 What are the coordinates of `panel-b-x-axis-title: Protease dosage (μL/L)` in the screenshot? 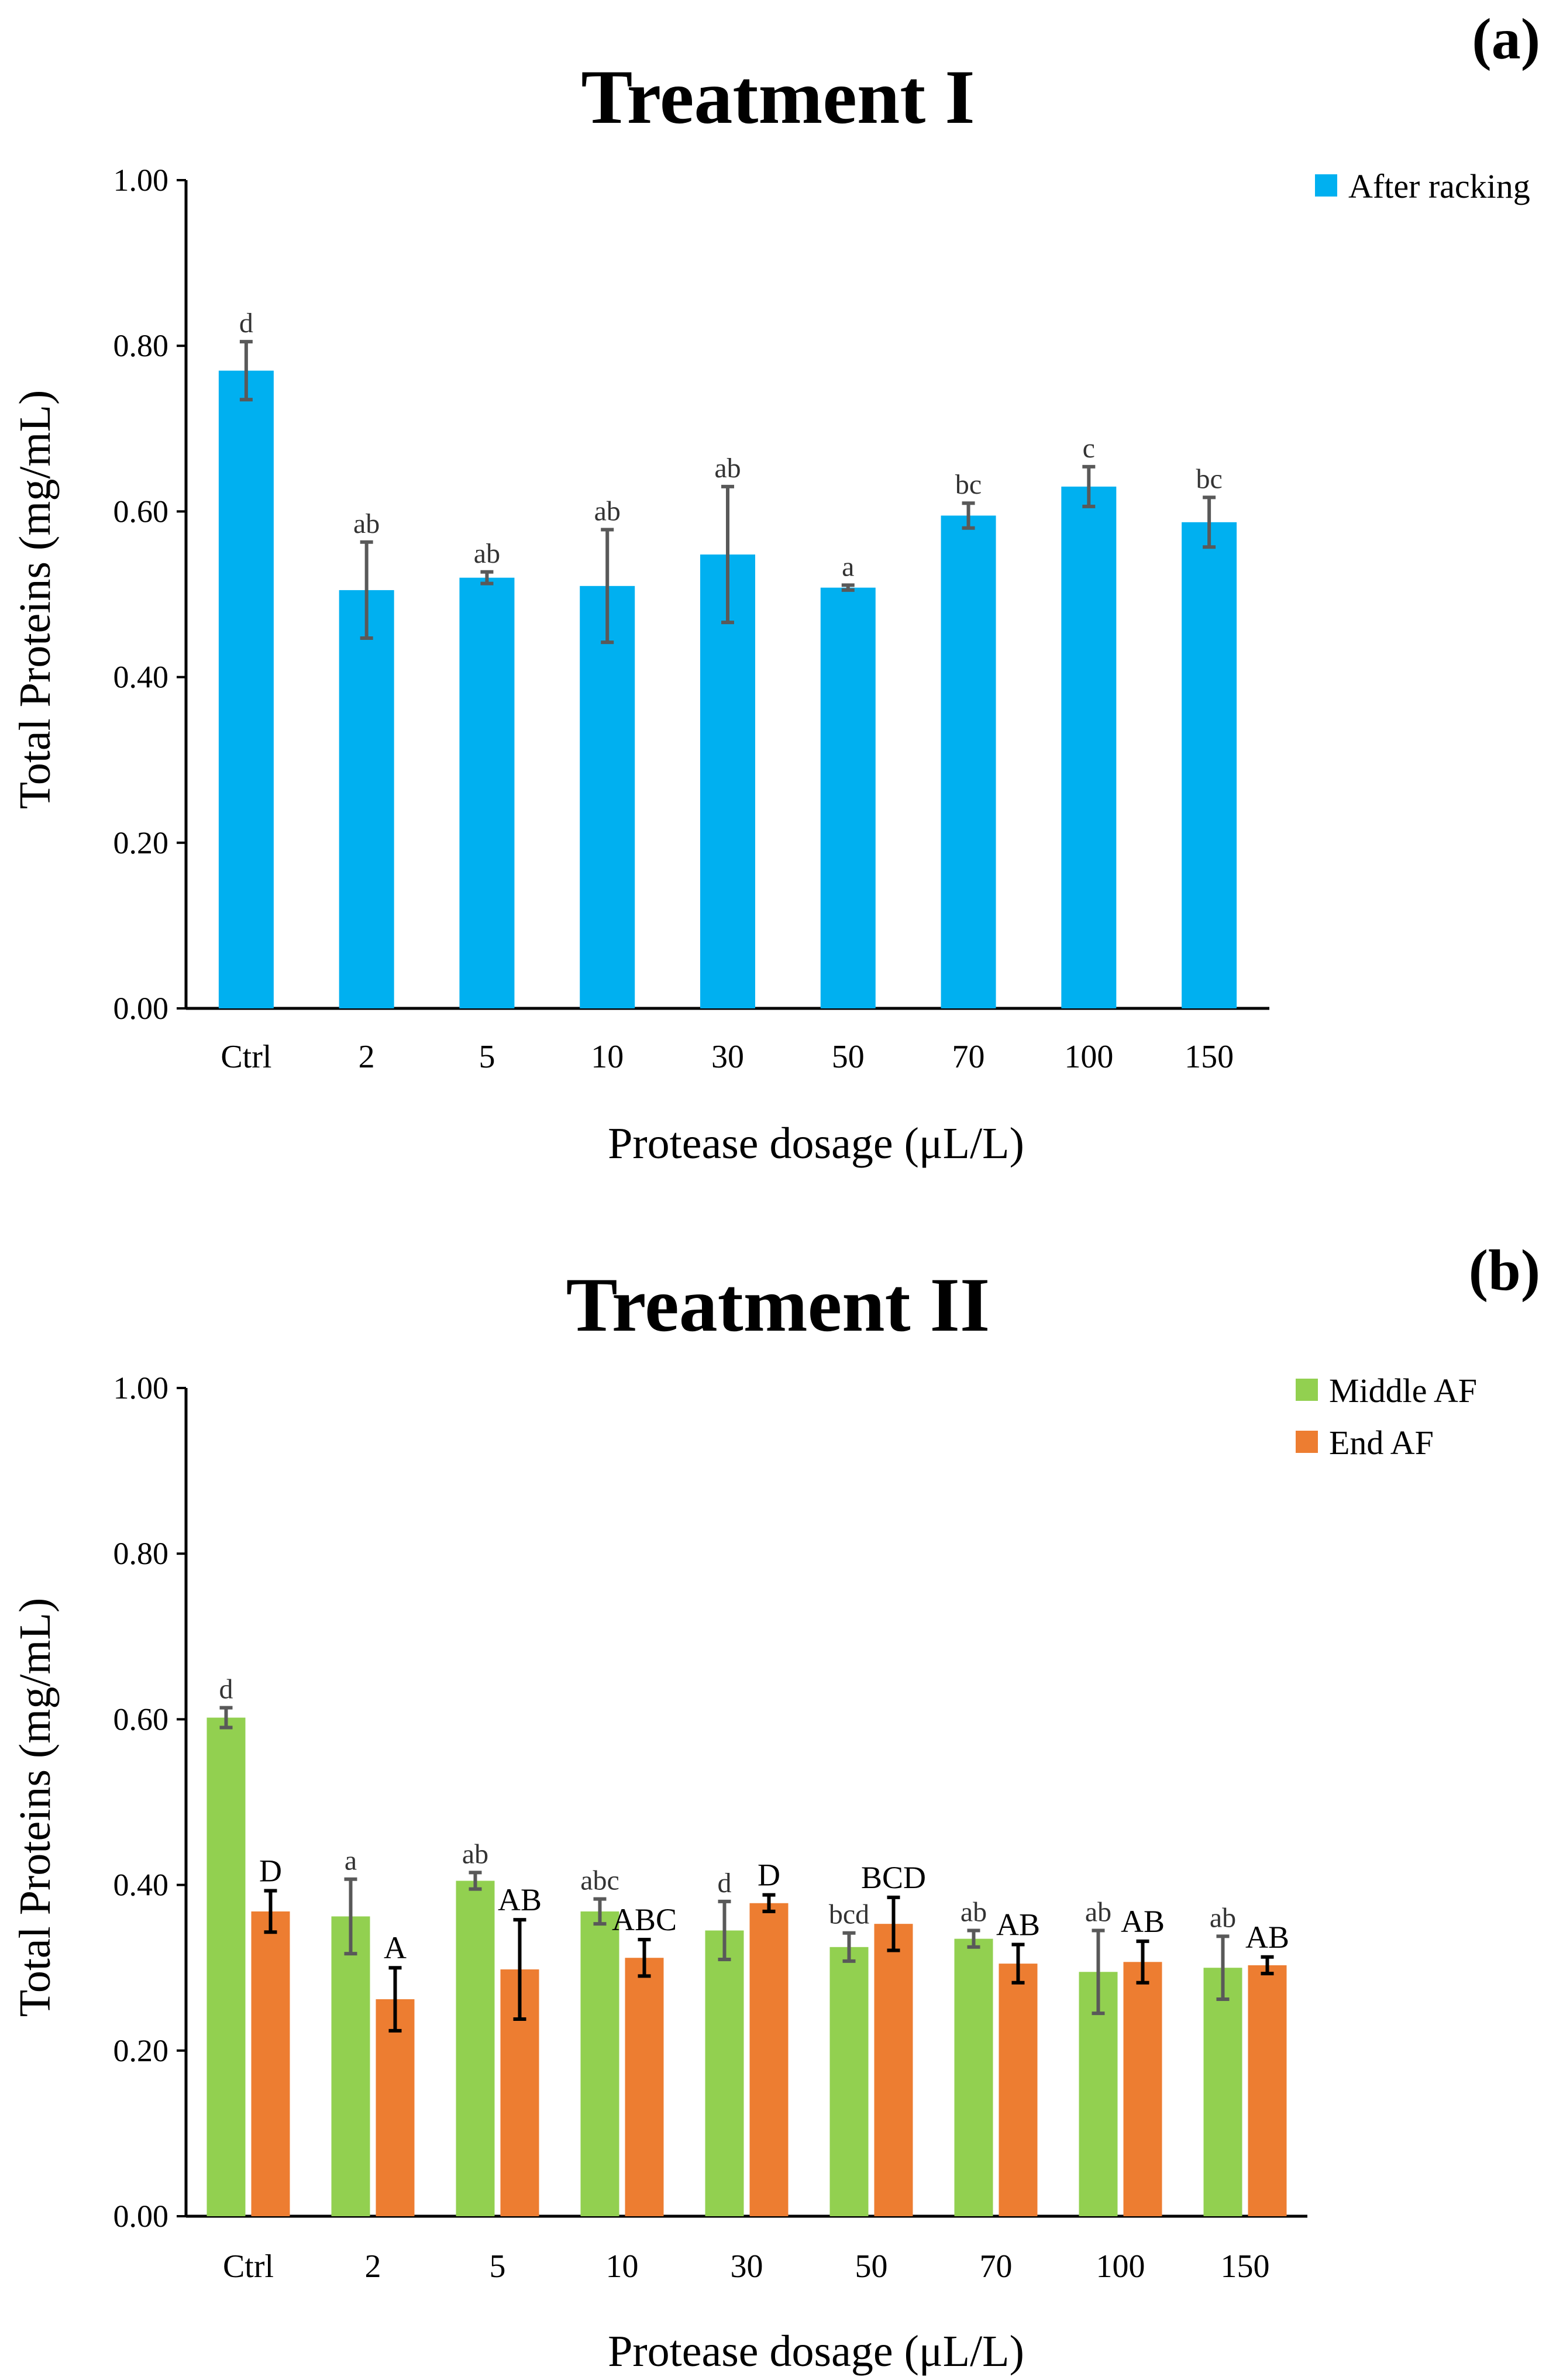 It's located at (816, 2351).